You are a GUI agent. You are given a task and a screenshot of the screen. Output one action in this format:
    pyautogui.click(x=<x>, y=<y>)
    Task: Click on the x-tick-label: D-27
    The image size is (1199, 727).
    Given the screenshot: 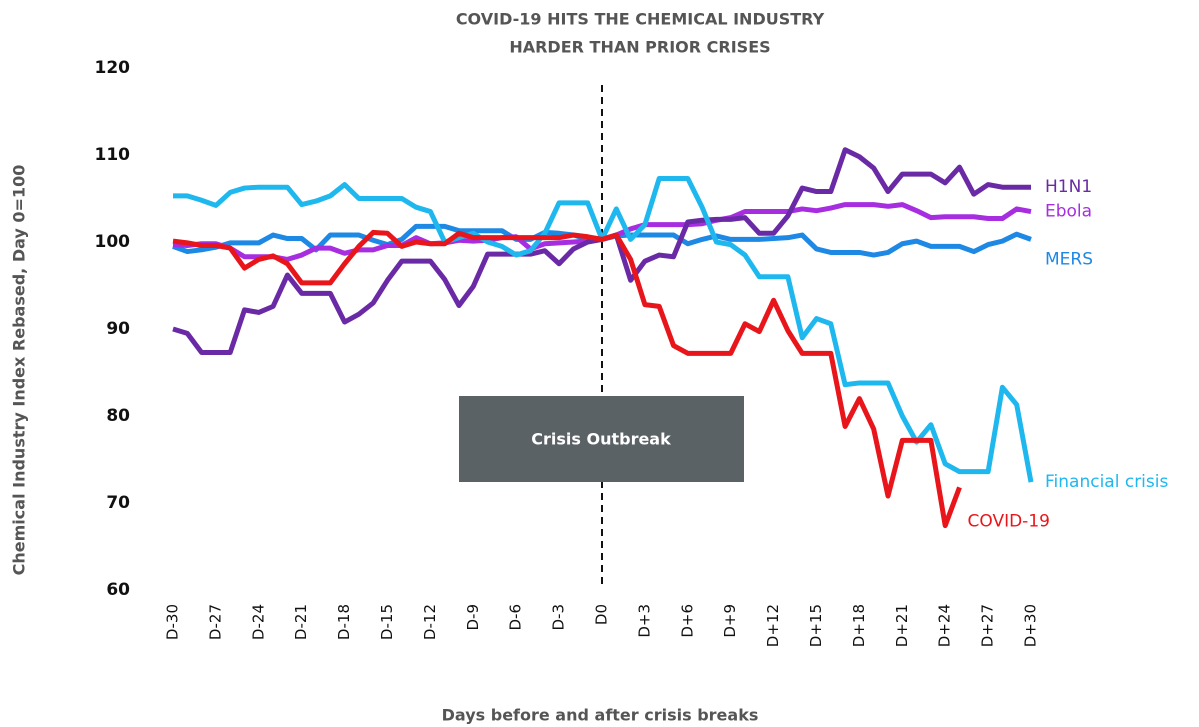 What is the action you would take?
    pyautogui.click(x=215, y=622)
    